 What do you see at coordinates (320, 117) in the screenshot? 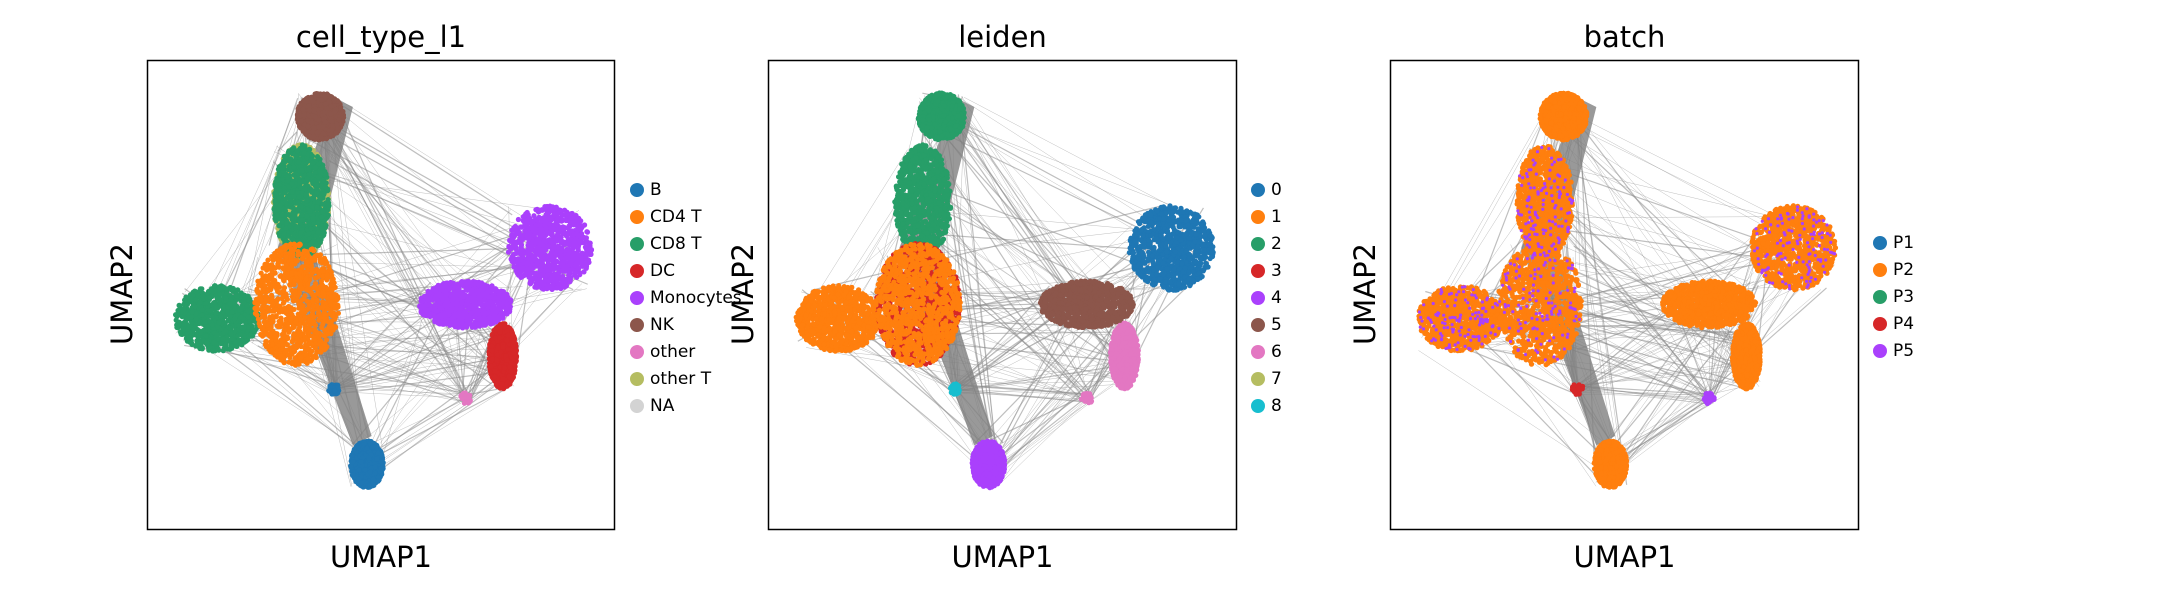
I see `cluster-NK` at bounding box center [320, 117].